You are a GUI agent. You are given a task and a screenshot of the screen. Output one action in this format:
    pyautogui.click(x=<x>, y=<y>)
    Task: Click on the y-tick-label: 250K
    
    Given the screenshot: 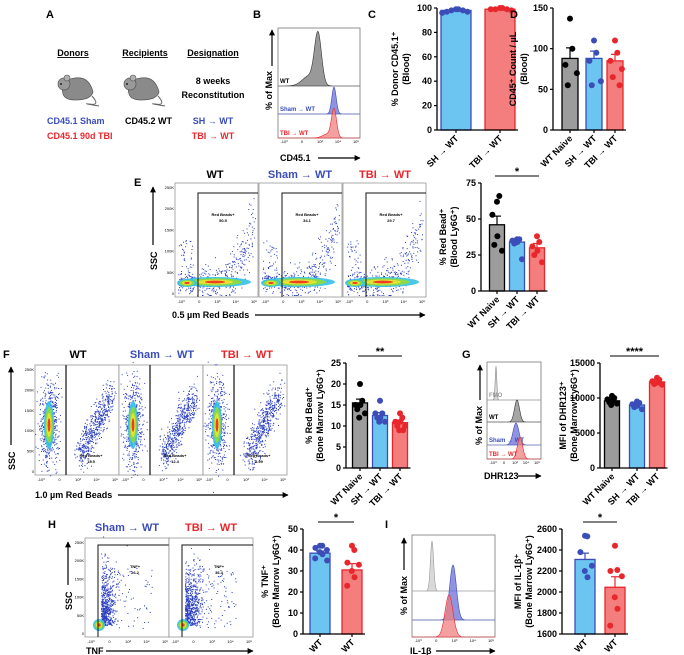 What is the action you would take?
    pyautogui.click(x=30, y=369)
    